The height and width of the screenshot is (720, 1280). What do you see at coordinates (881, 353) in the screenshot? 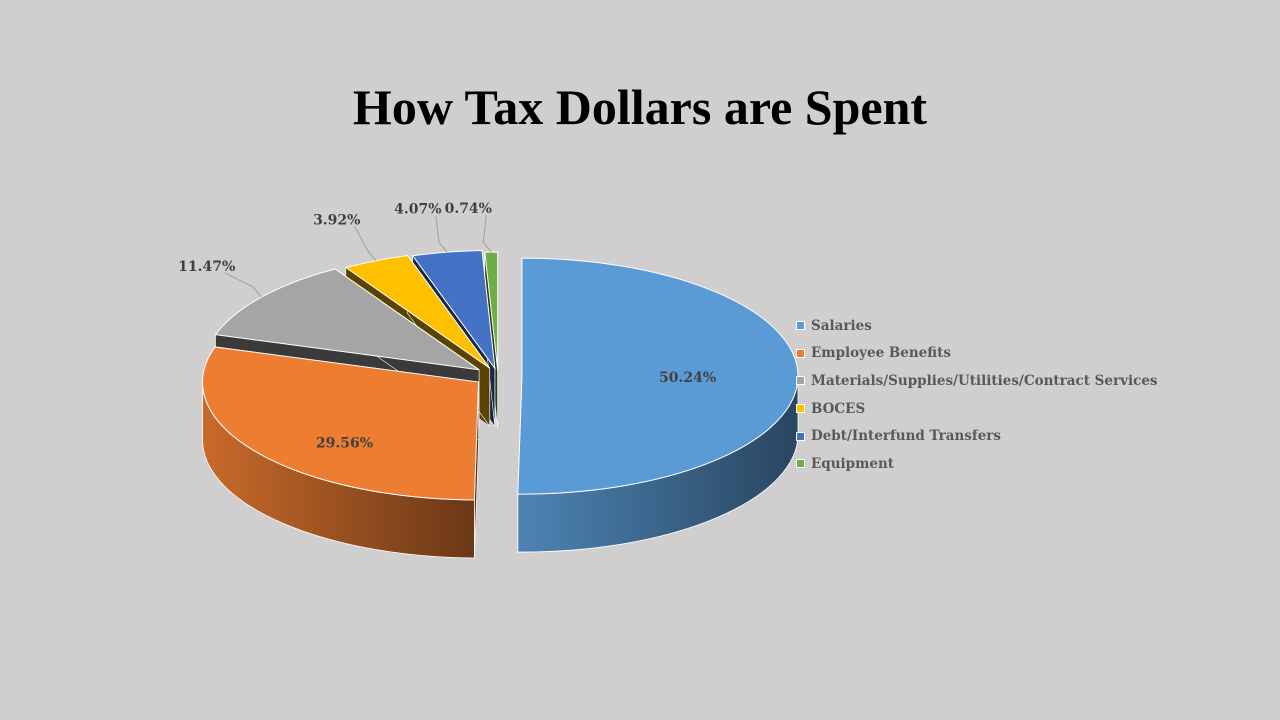
I see `legend-label: Employee Benefits` at bounding box center [881, 353].